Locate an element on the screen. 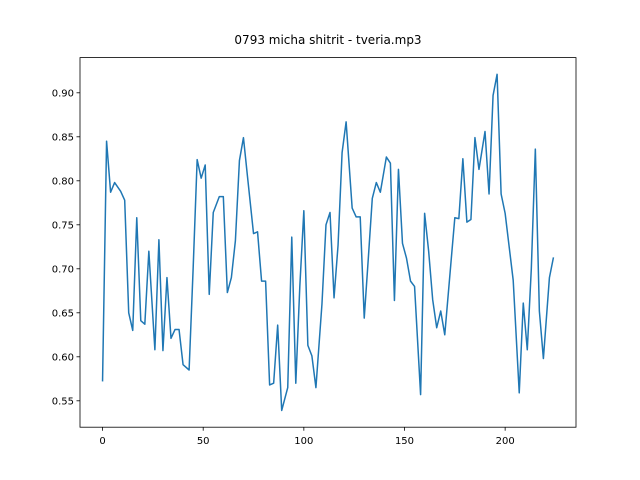 The image size is (640, 480). x-tick-label: 50 is located at coordinates (203, 441).